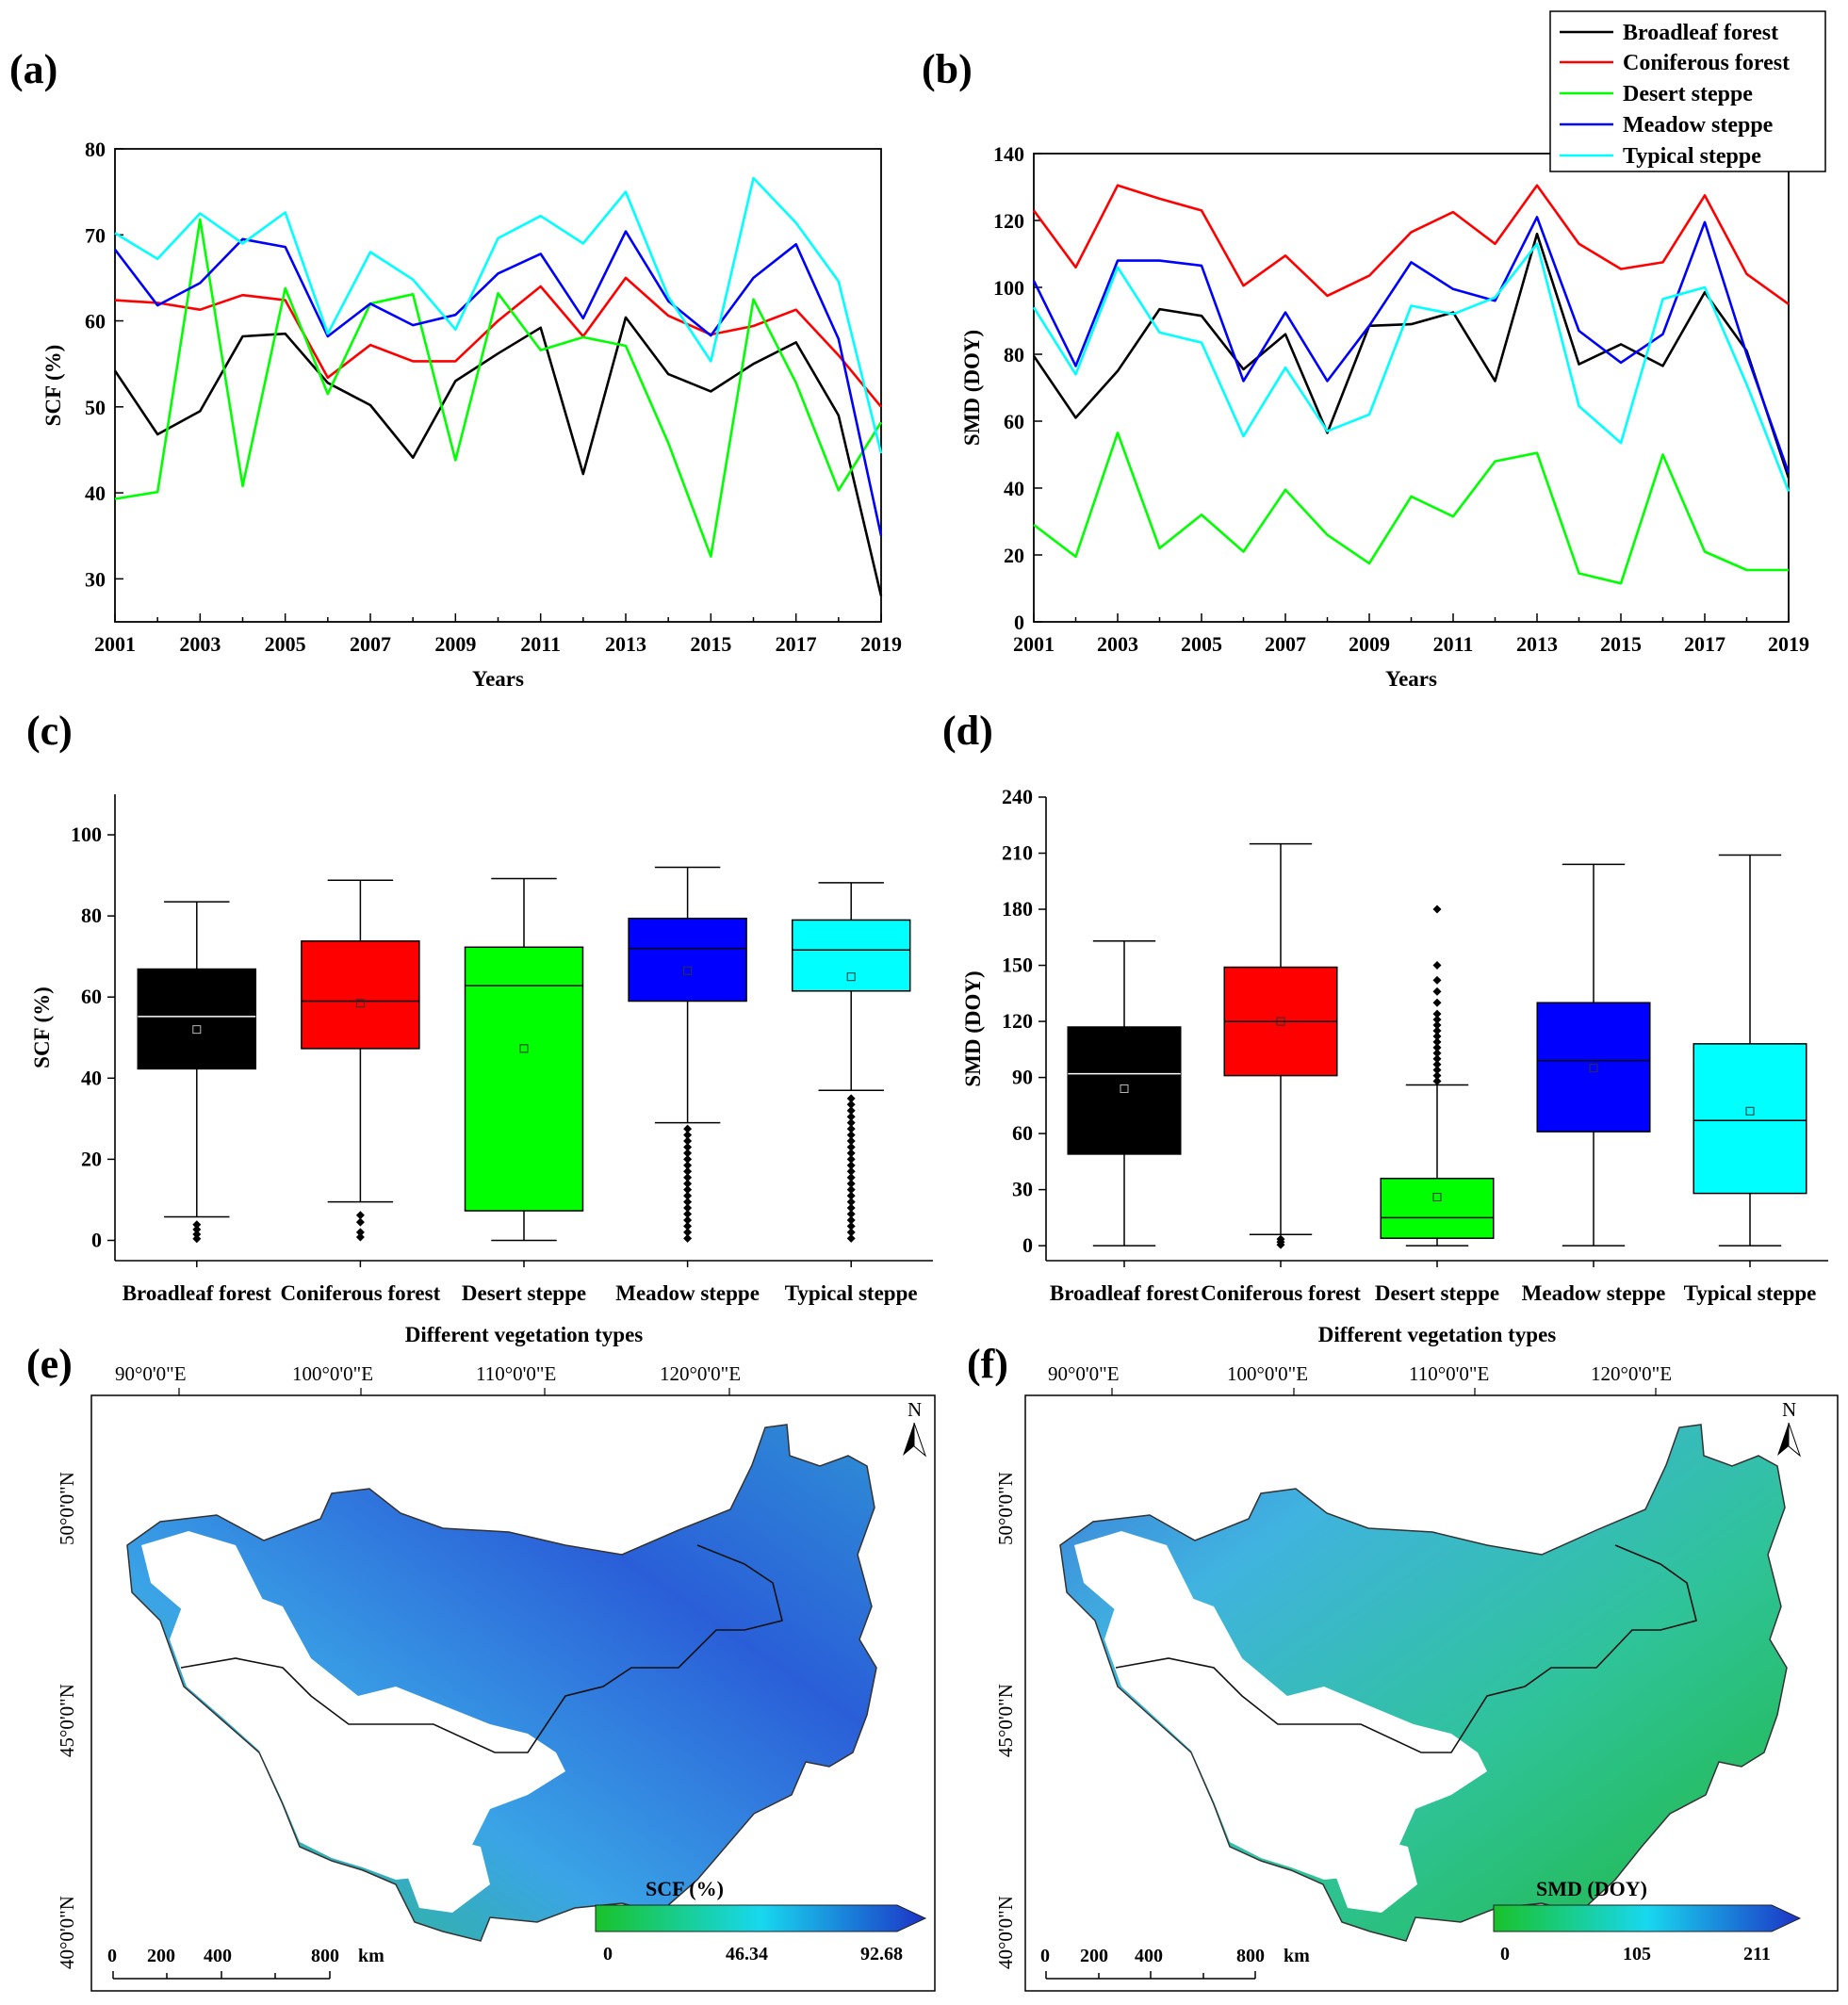  What do you see at coordinates (1017, 909) in the screenshot?
I see `y-tick-label: 180` at bounding box center [1017, 909].